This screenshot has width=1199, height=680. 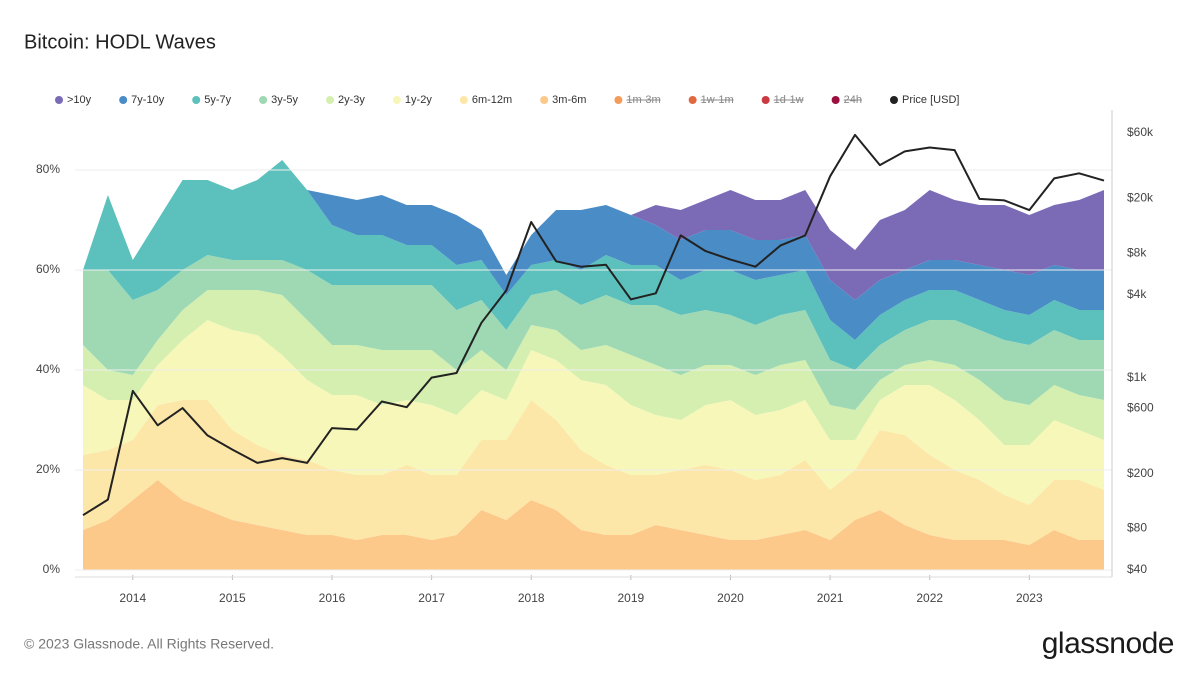 I want to click on y2-tick-label: $200, so click(x=1140, y=473).